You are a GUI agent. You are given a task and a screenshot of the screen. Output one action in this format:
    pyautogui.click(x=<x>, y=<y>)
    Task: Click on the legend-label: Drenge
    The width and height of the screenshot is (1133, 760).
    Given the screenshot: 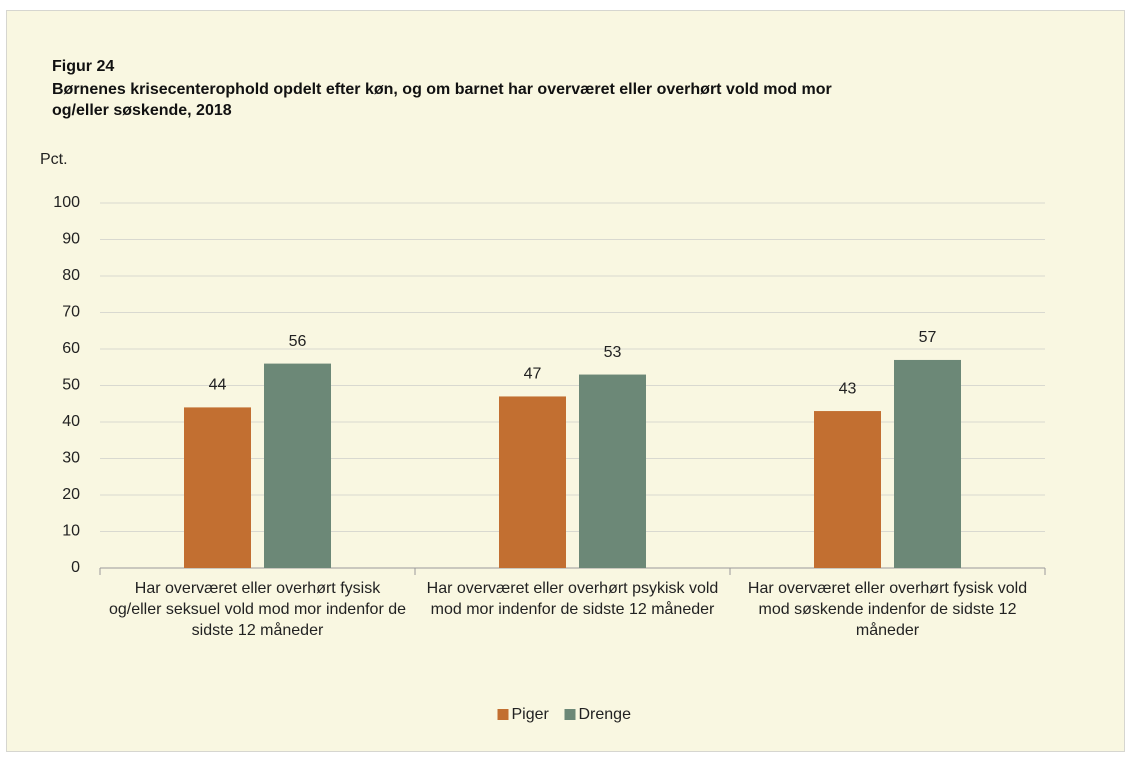 What is the action you would take?
    pyautogui.click(x=605, y=714)
    